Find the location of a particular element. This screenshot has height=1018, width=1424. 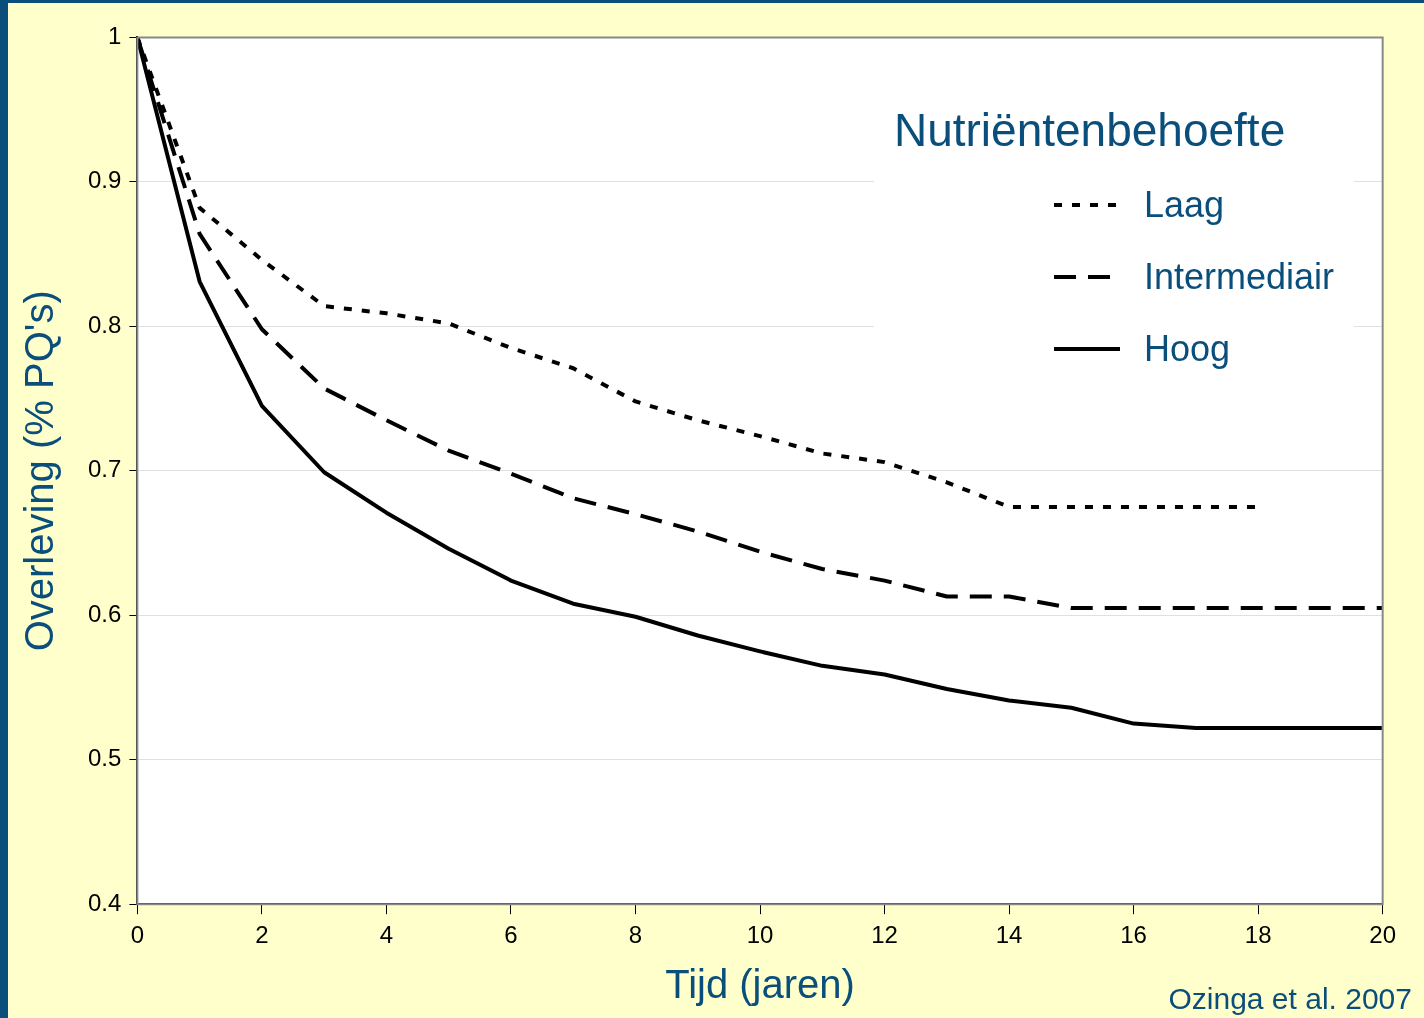

legend-label: Intermediair is located at coordinates (1238, 277).